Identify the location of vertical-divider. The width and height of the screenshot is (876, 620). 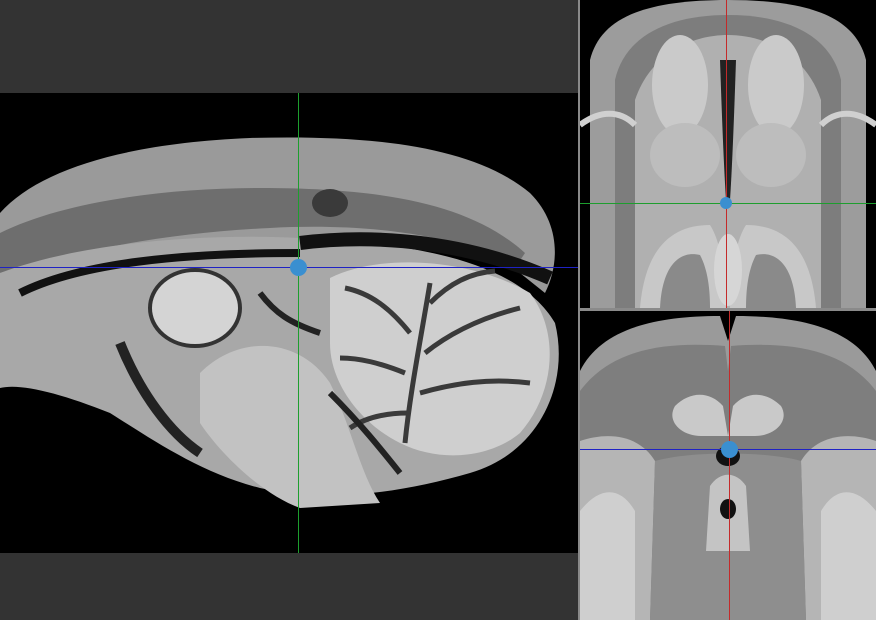
(579, 310).